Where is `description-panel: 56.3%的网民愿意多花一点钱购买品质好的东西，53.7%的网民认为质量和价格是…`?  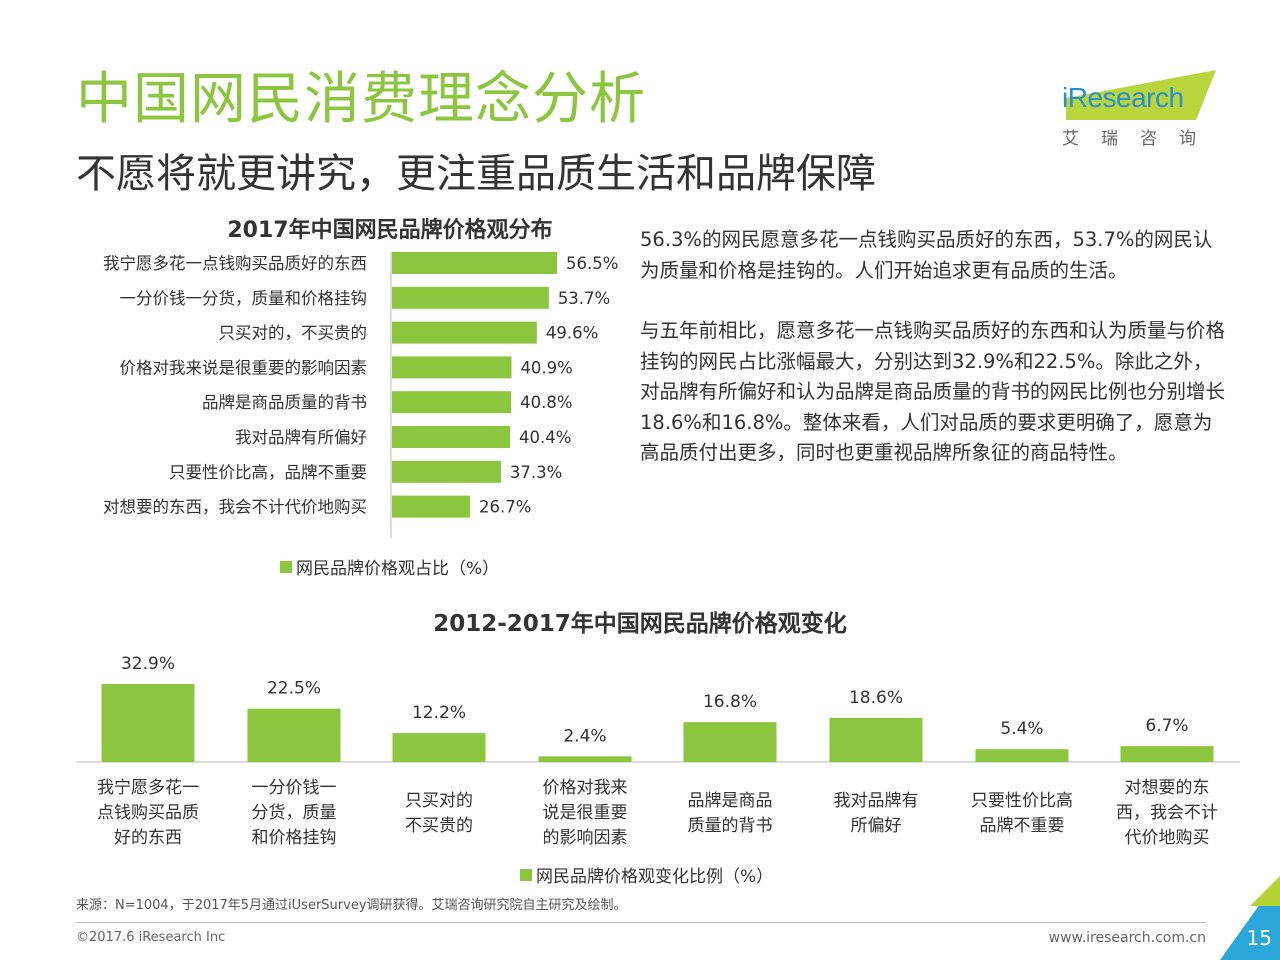
description-panel: 56.3%的网民愿意多花一点钱购买品质好的东西，53.7%的网民认为质量和价格是… is located at coordinates (935, 362).